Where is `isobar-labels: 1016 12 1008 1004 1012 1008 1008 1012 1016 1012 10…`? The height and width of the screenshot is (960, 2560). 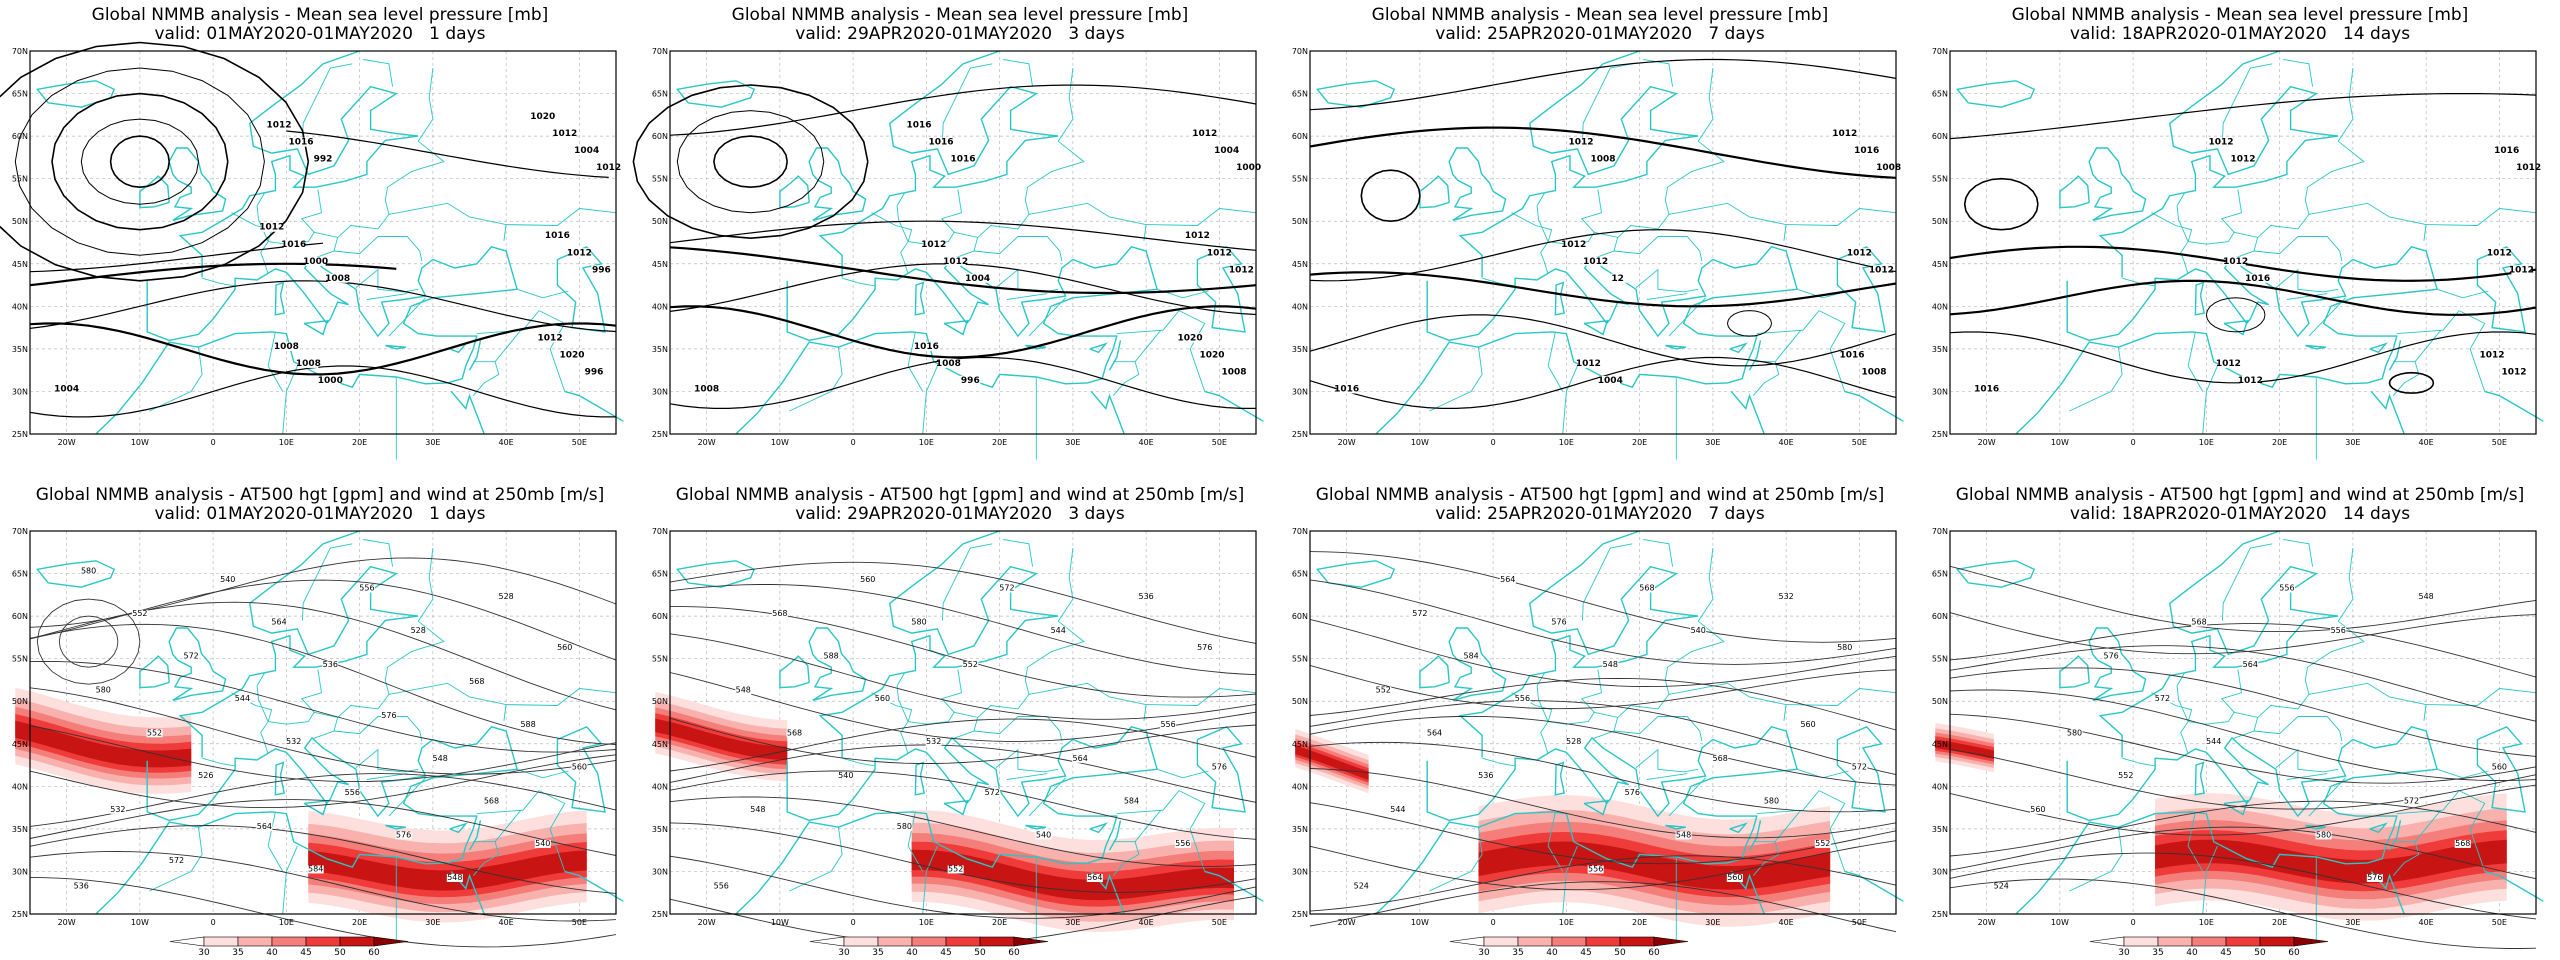
isobar-labels: 1016 12 1008 1004 1012 1008 1008 1012 1016 1012 10… is located at coordinates (1617, 261).